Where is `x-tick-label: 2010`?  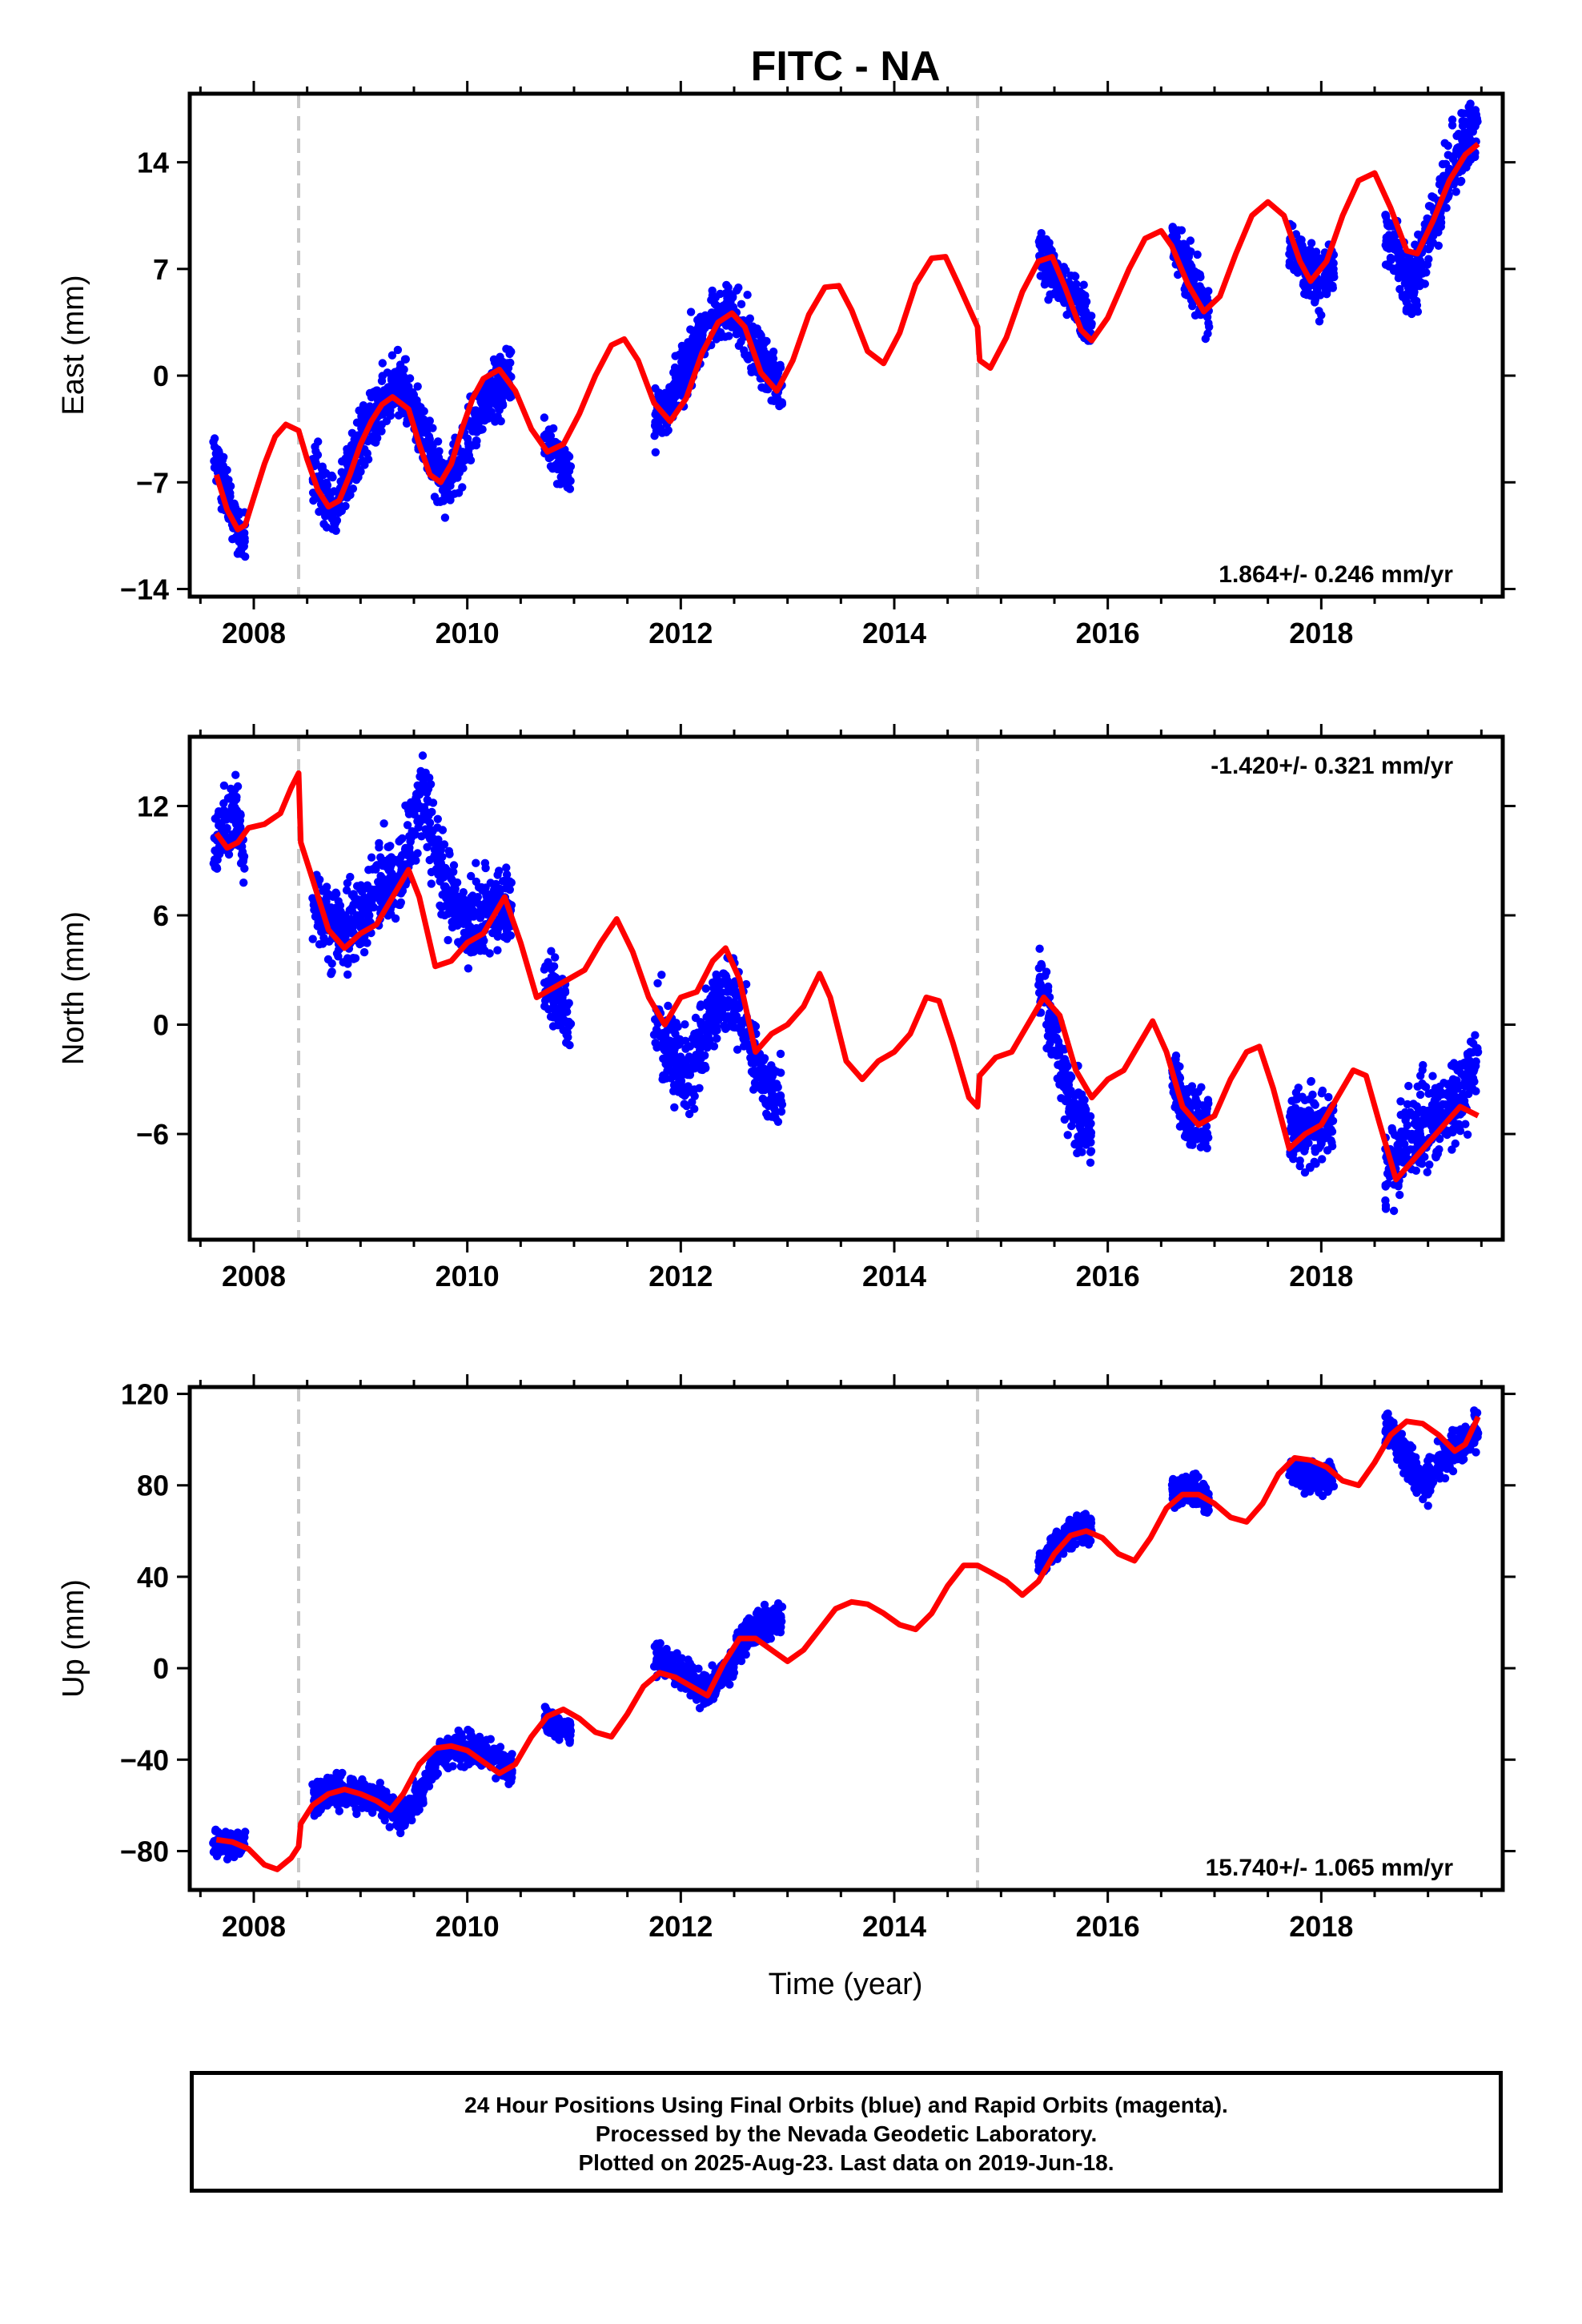
x-tick-label: 2010 is located at coordinates (468, 1276).